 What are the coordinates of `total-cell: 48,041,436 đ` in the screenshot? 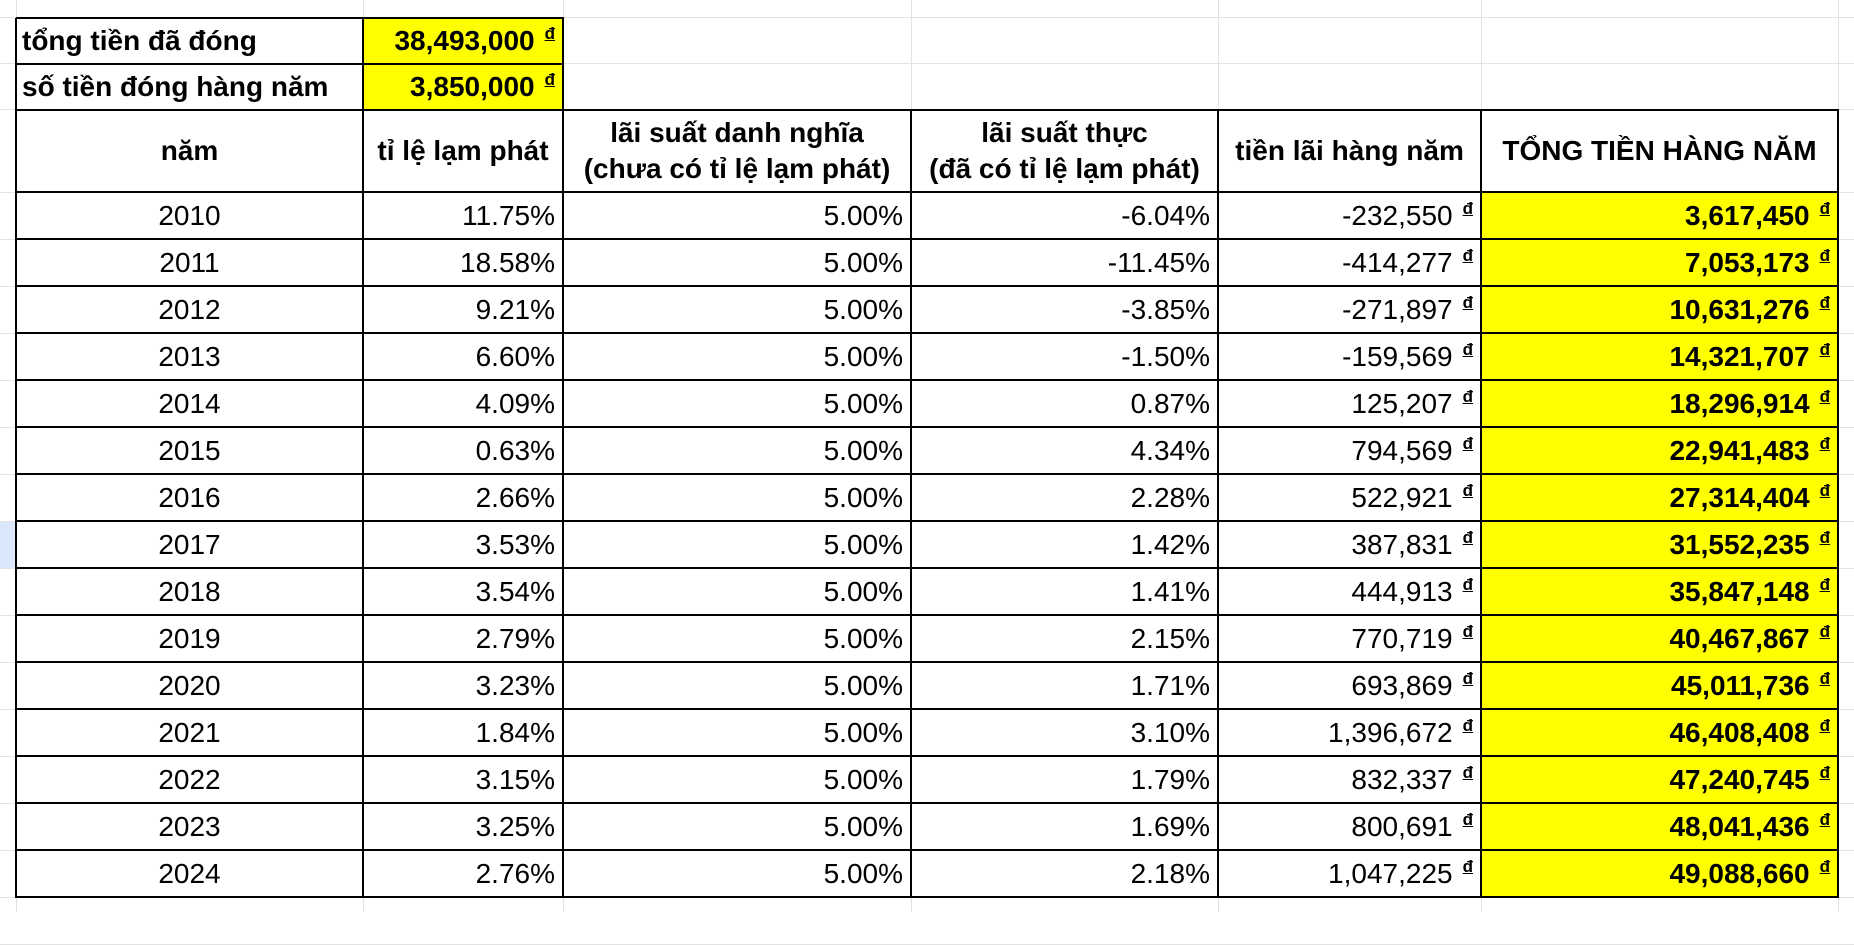 It's located at (1659, 826).